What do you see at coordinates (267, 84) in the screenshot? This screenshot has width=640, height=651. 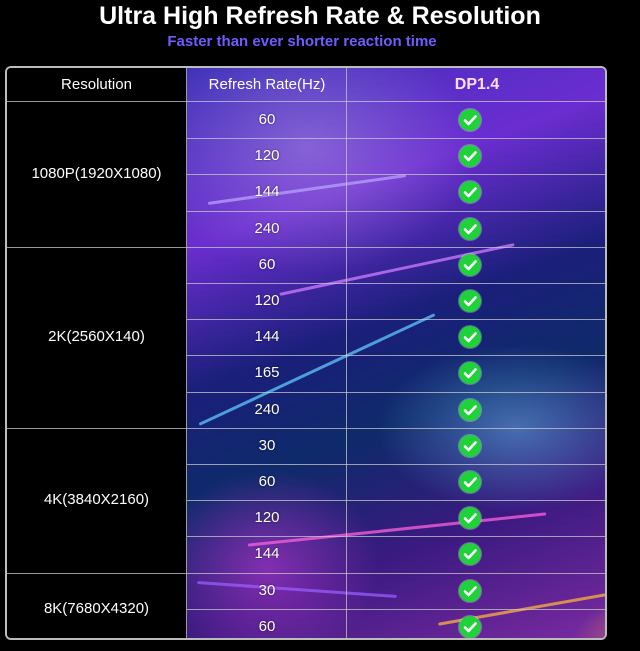 I see `header-refresh-rate: Refresh Rate(Hz)` at bounding box center [267, 84].